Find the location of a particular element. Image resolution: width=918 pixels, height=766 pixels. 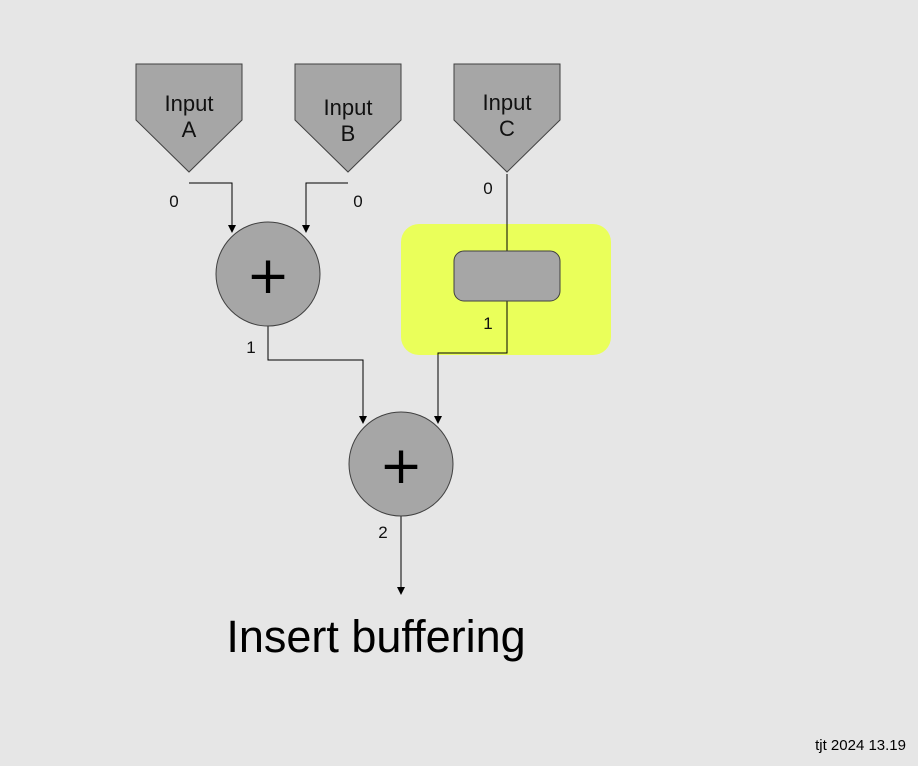

input-c-shape is located at coordinates (507, 118).